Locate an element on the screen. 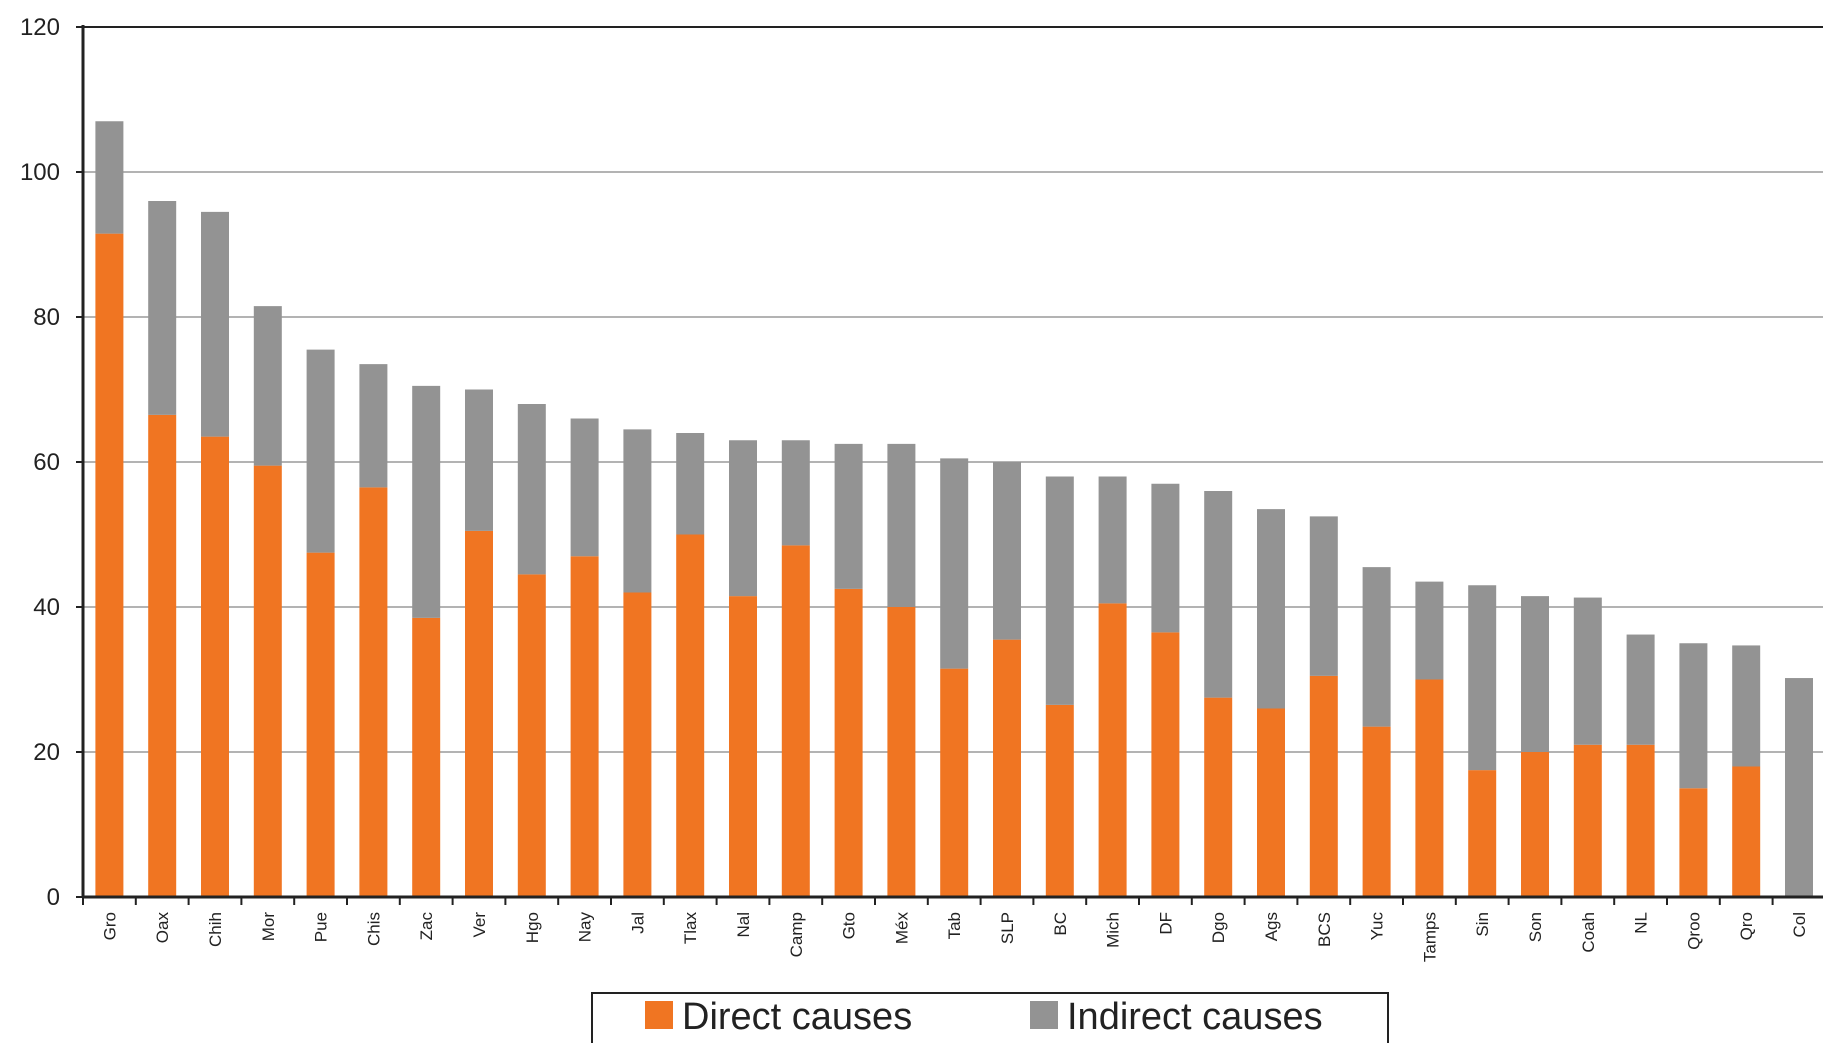 This screenshot has height=1043, width=1823. x-tick-label: Chih is located at coordinates (215, 929).